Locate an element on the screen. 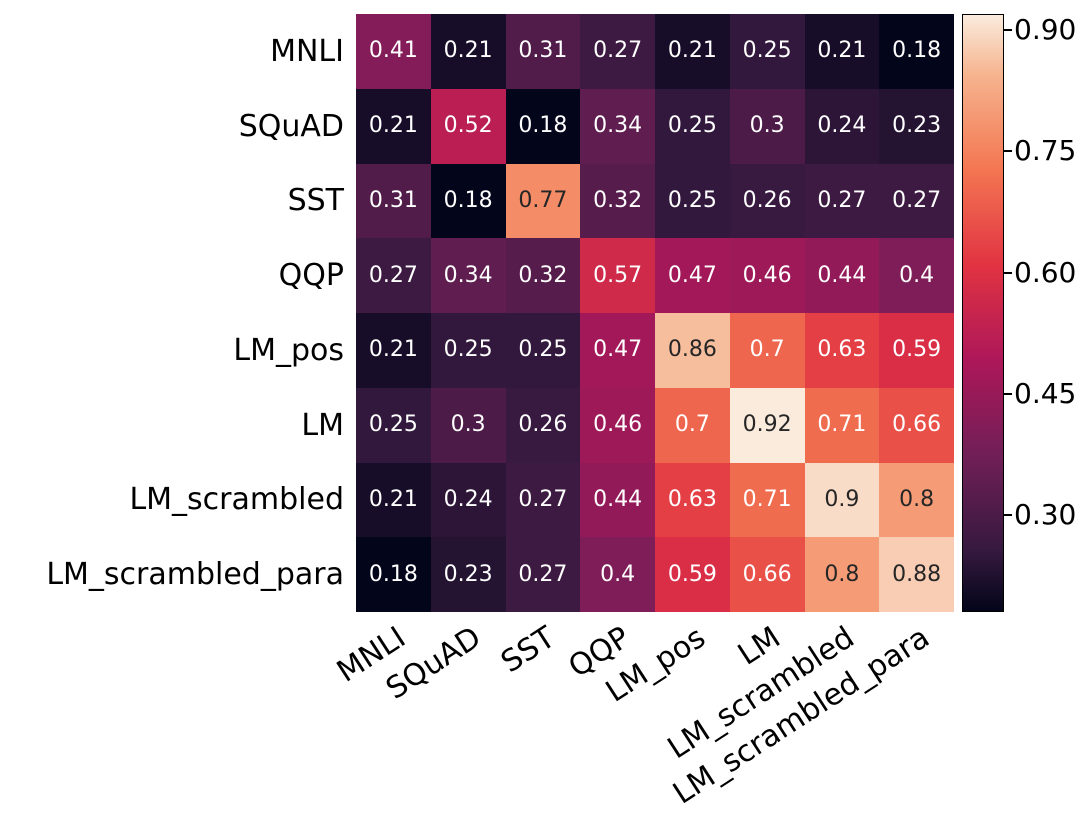 The height and width of the screenshot is (819, 1080). colorbar-tick-label: 0.30 is located at coordinates (1045, 515).